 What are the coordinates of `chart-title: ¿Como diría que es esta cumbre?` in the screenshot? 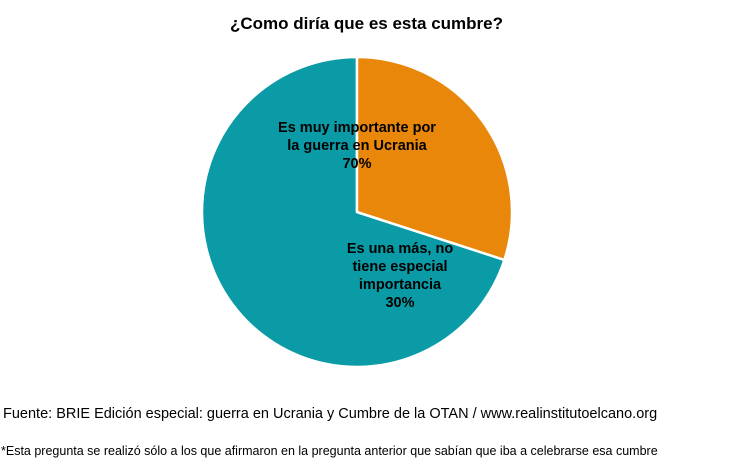 It's located at (366, 23).